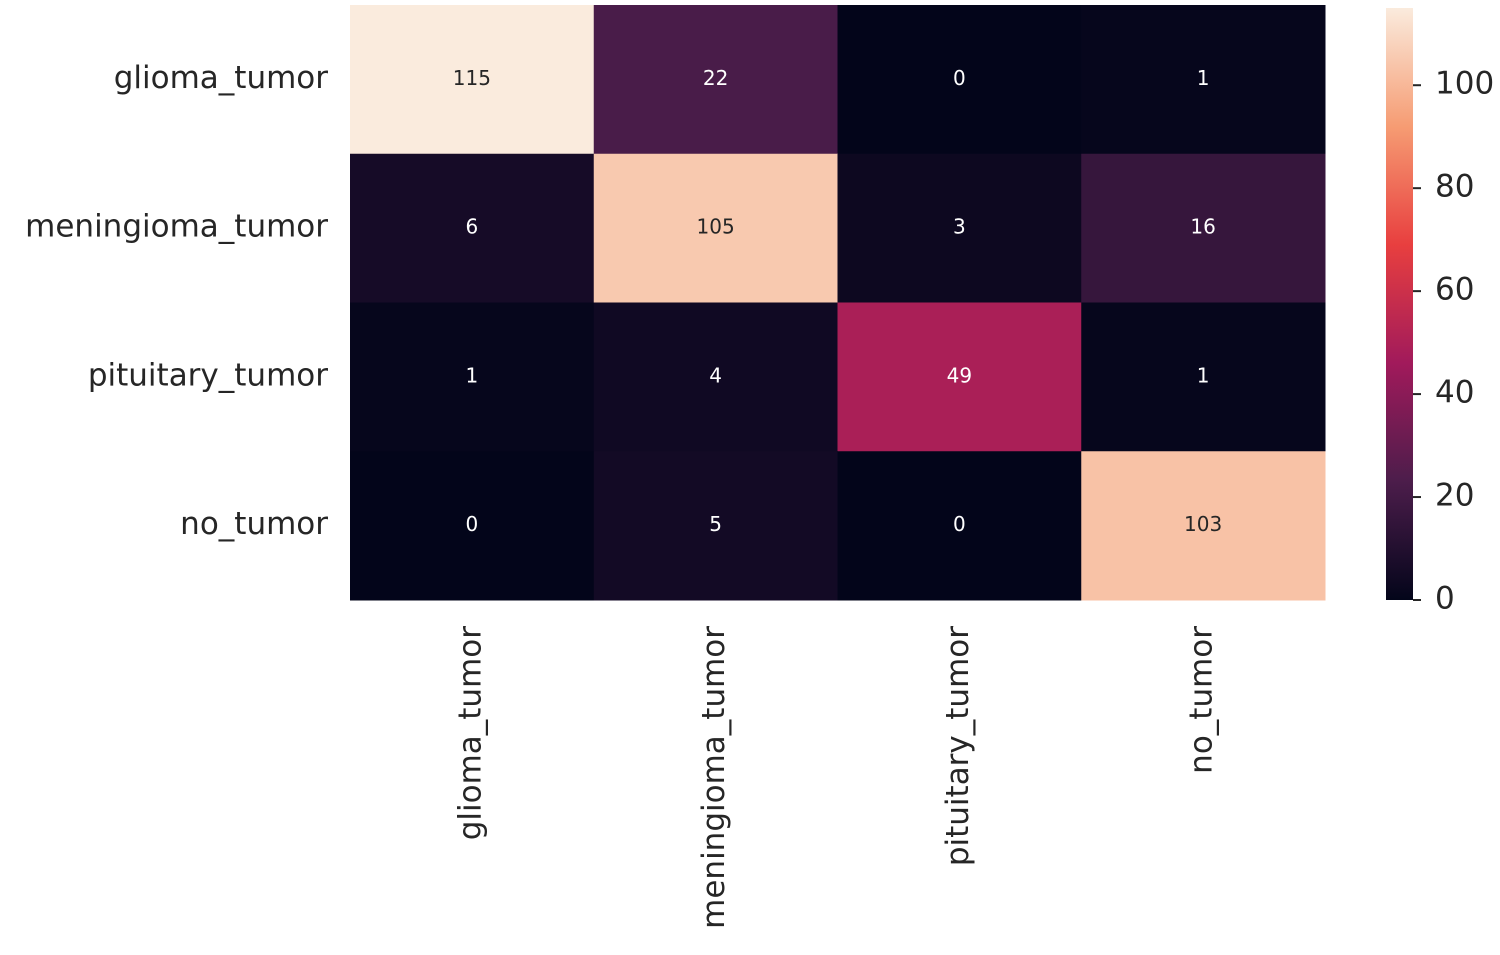 The image size is (1500, 955). I want to click on colorbar-tick-label: 0, so click(1445, 599).